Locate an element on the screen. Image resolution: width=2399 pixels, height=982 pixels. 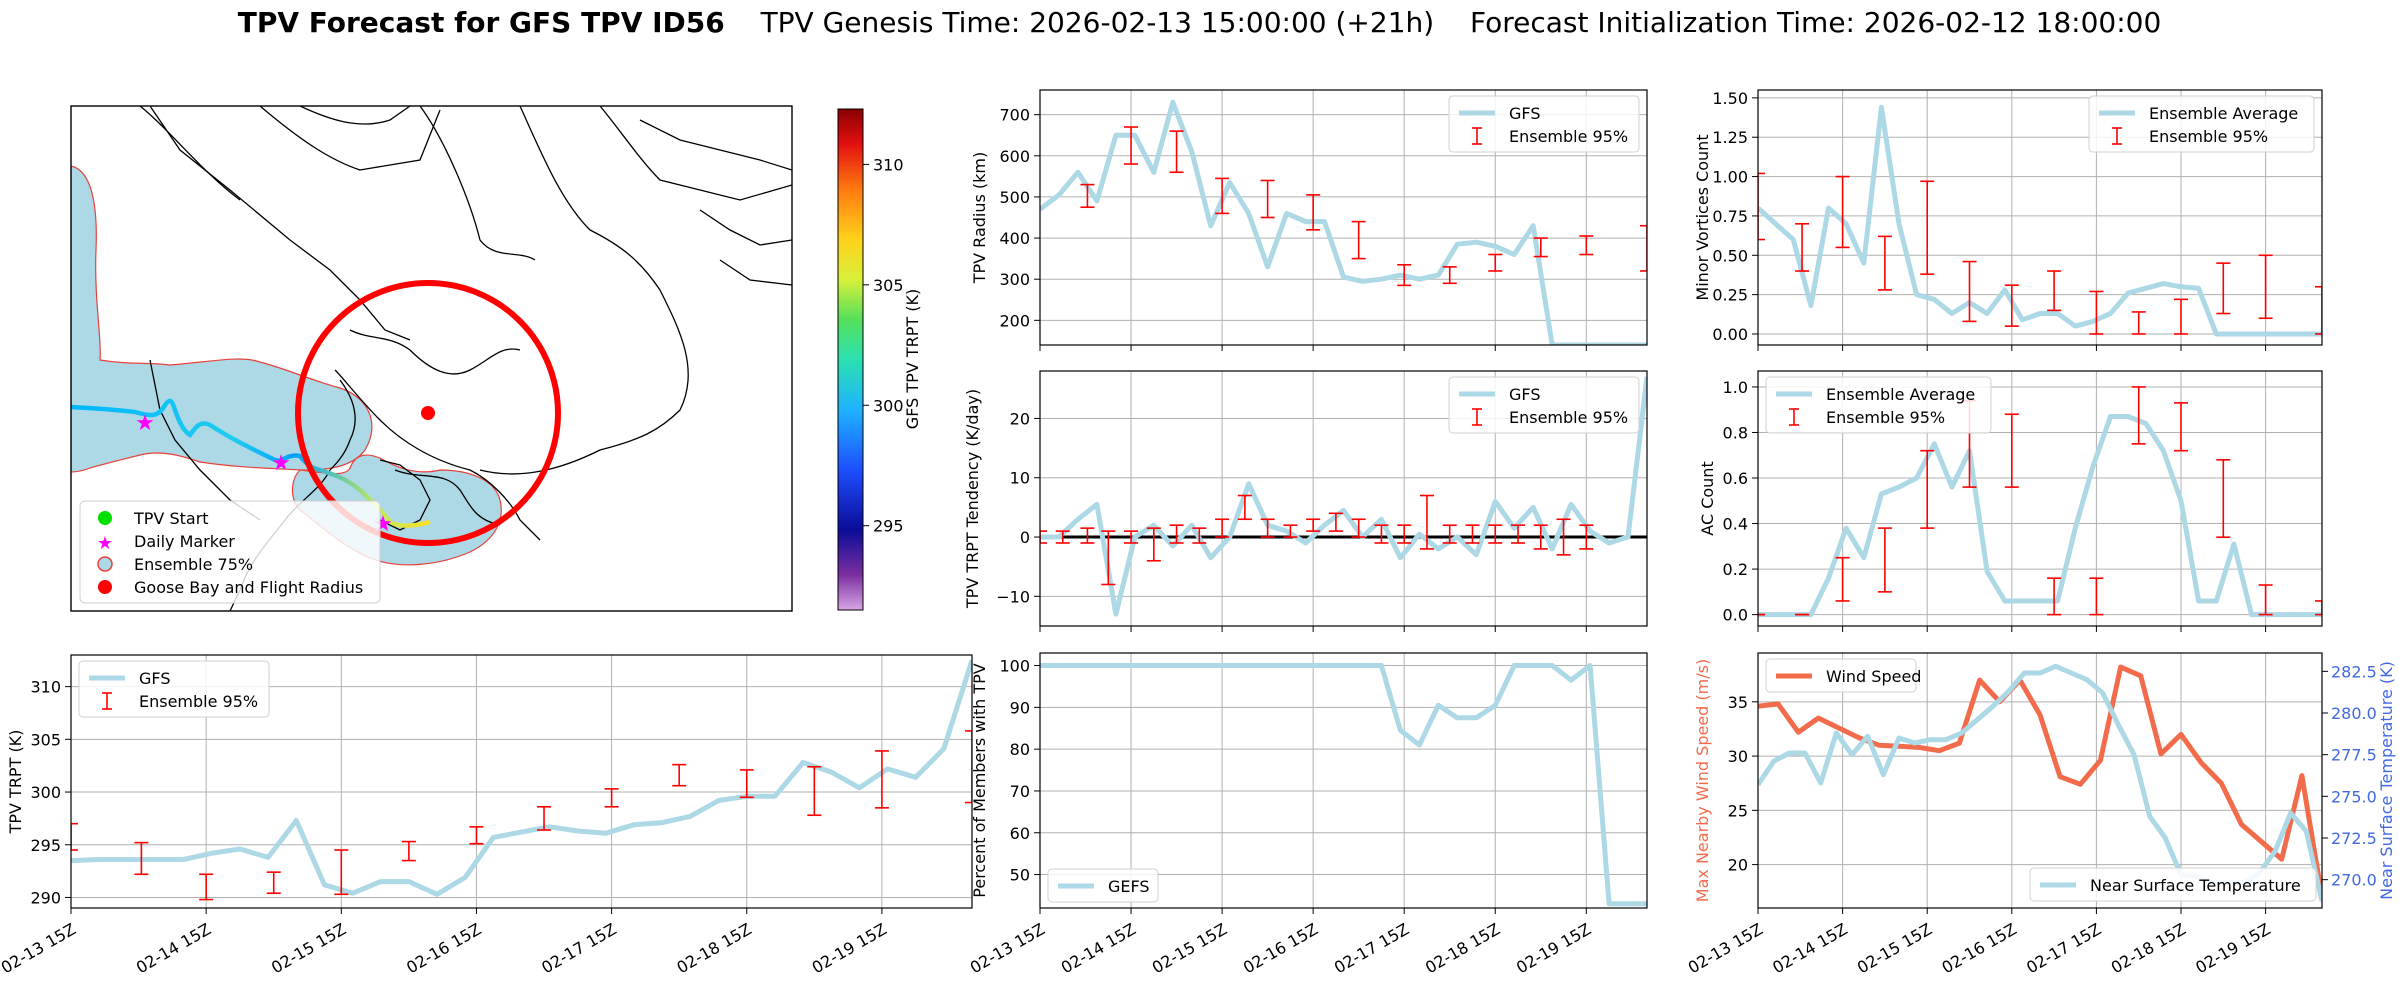
y-tick-label: 1.50 is located at coordinates (1730, 98).